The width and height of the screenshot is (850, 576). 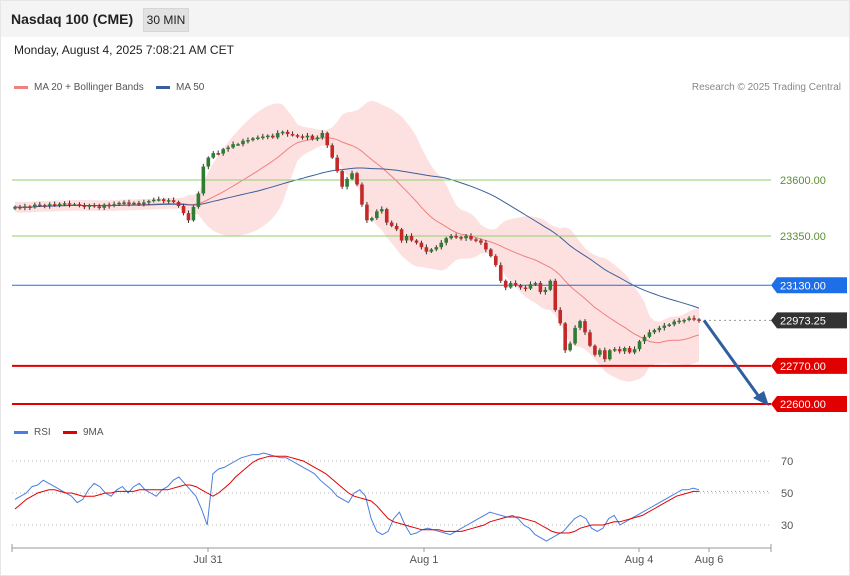 What do you see at coordinates (207, 560) in the screenshot?
I see `time-label-Jul-31: Jul 31` at bounding box center [207, 560].